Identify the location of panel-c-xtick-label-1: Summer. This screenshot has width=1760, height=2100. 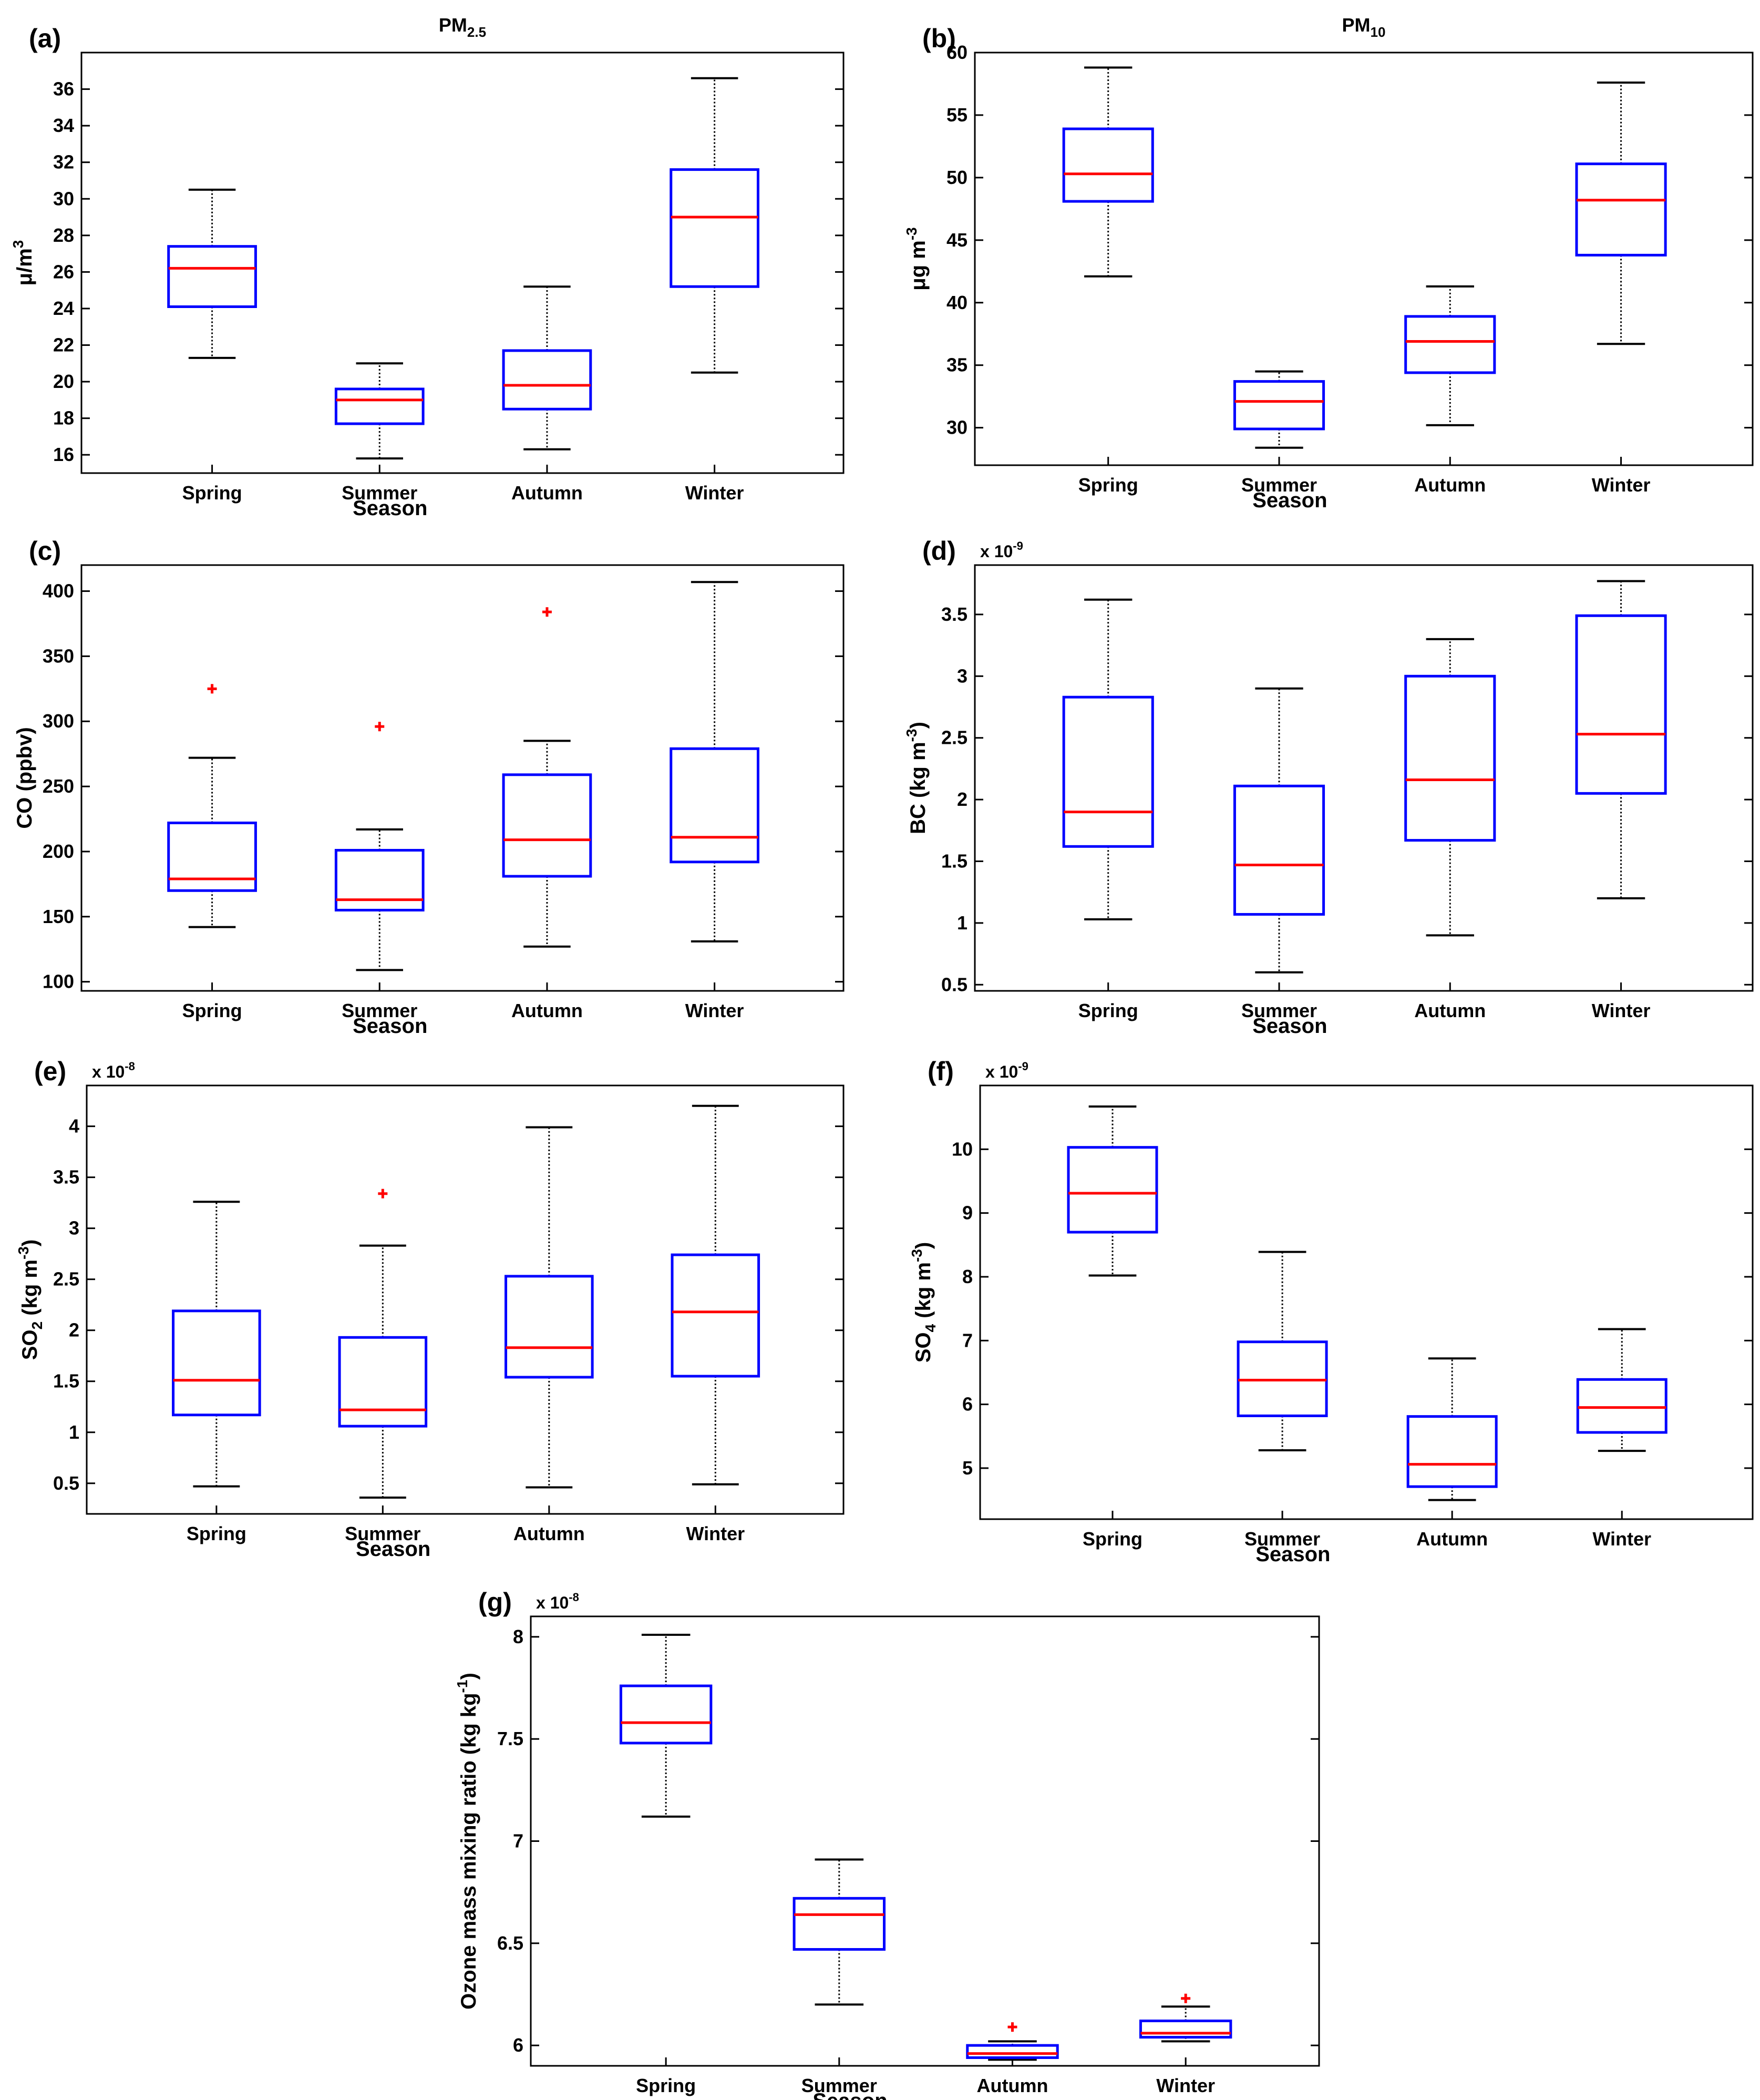
(379, 1010).